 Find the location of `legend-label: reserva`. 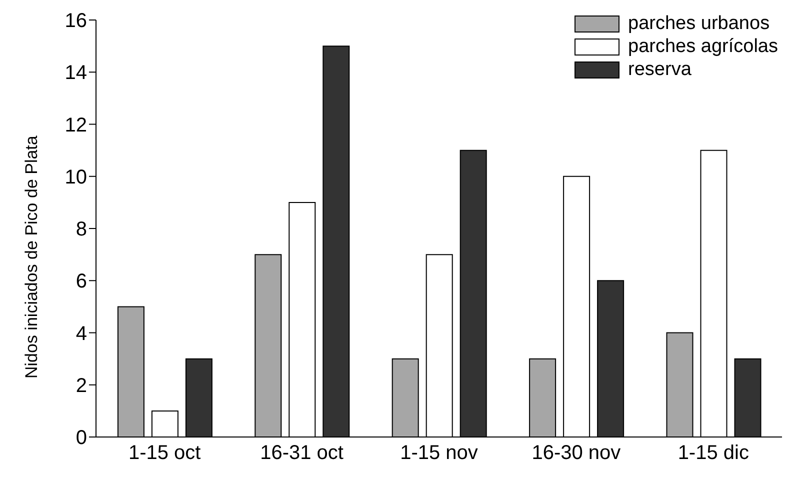

legend-label: reserva is located at coordinates (660, 69).